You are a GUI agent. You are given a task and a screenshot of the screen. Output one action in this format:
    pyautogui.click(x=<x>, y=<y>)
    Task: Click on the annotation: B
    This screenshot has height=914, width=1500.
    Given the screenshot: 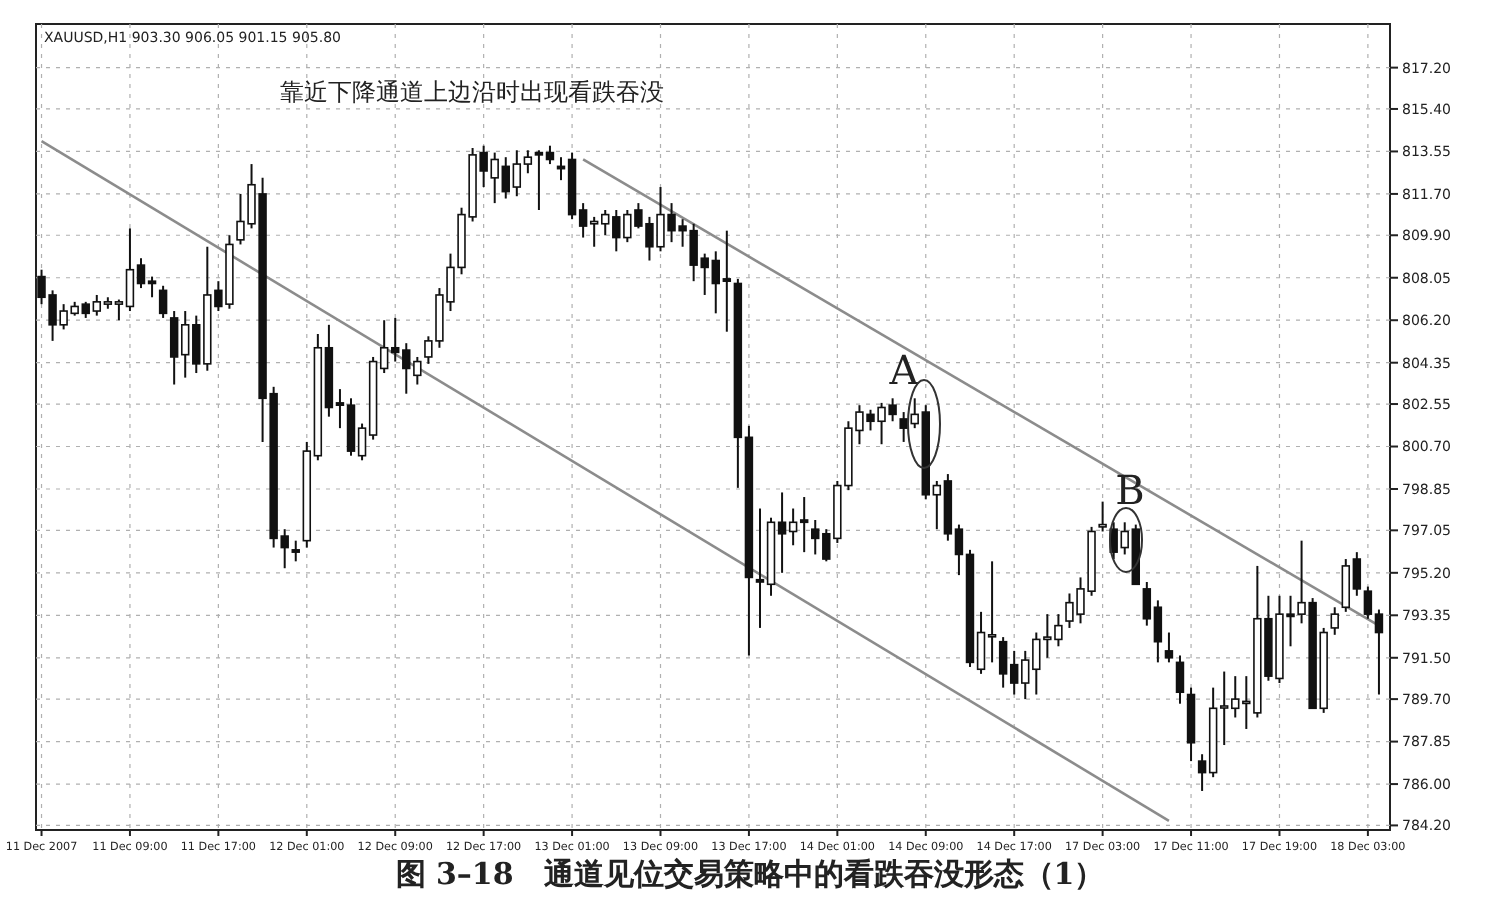 What is the action you would take?
    pyautogui.click(x=1130, y=490)
    